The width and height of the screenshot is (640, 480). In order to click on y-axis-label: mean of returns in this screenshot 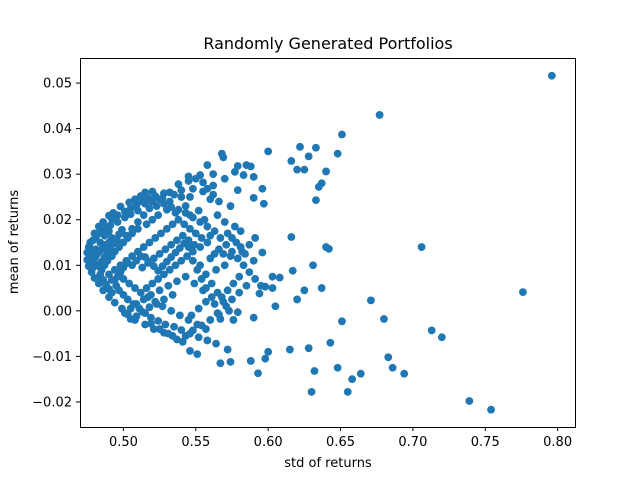, I will do `click(14, 242)`.